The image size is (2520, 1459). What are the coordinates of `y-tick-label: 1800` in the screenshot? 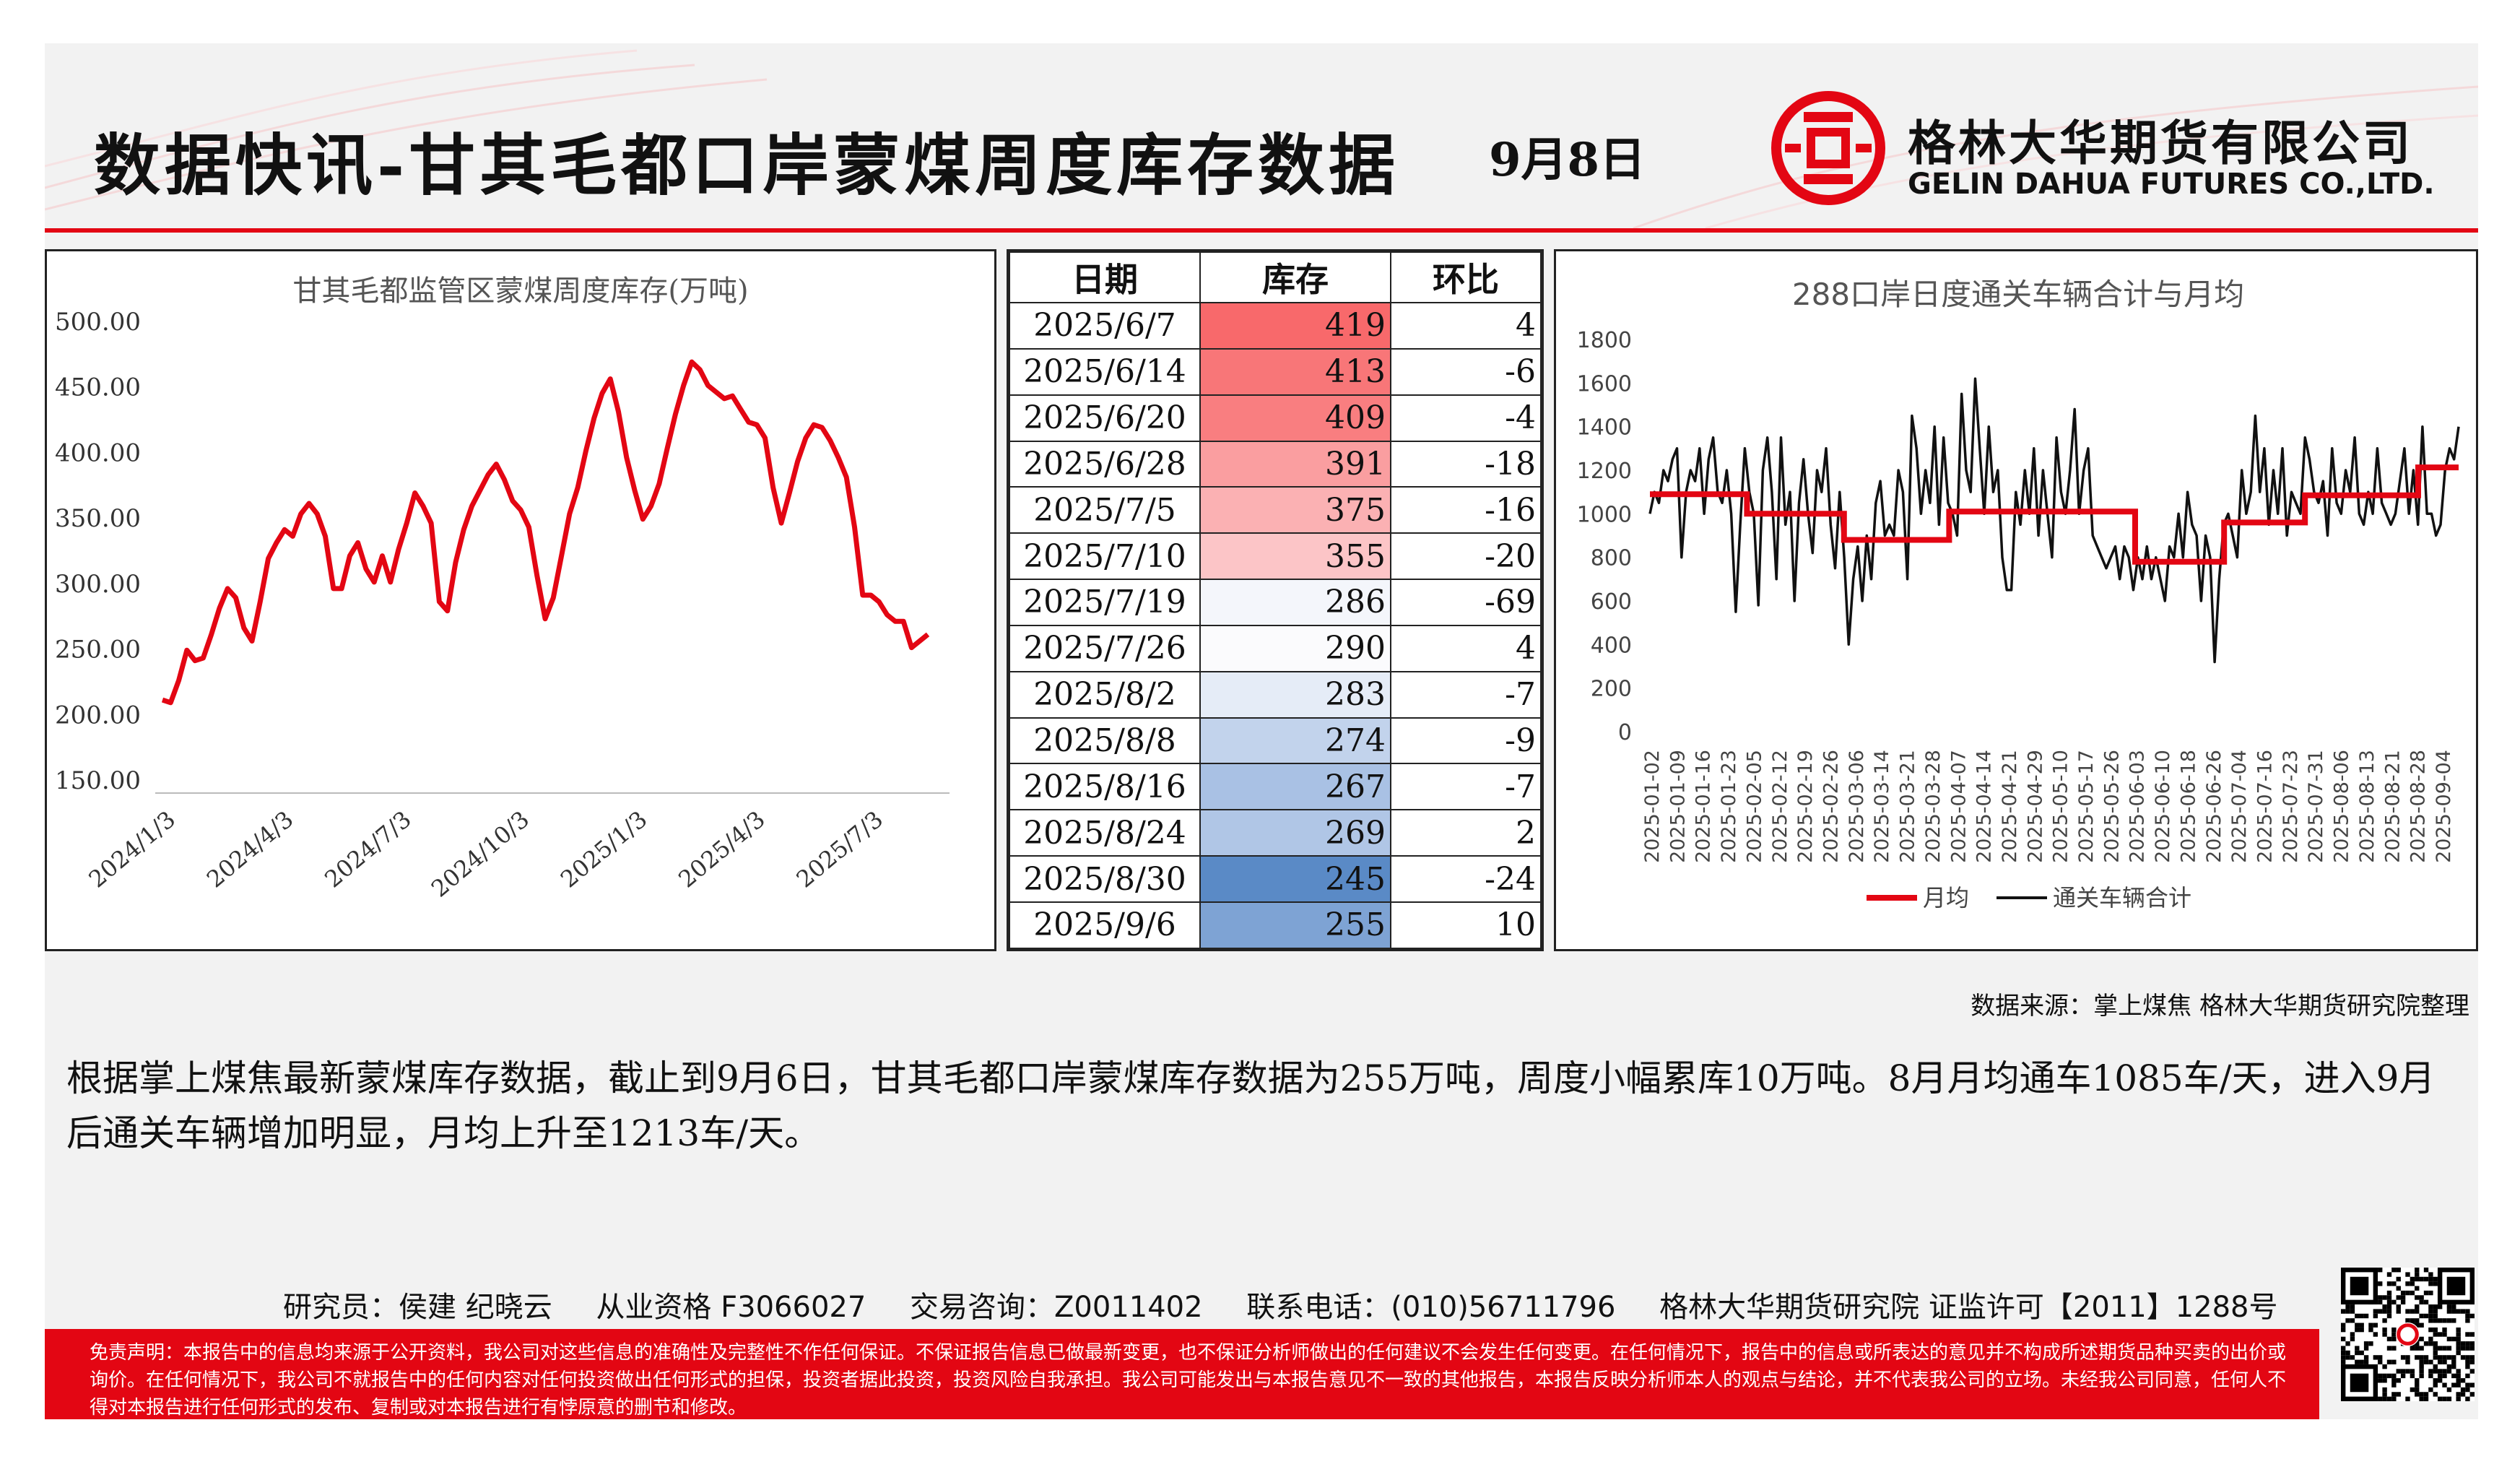 It's located at (1604, 340).